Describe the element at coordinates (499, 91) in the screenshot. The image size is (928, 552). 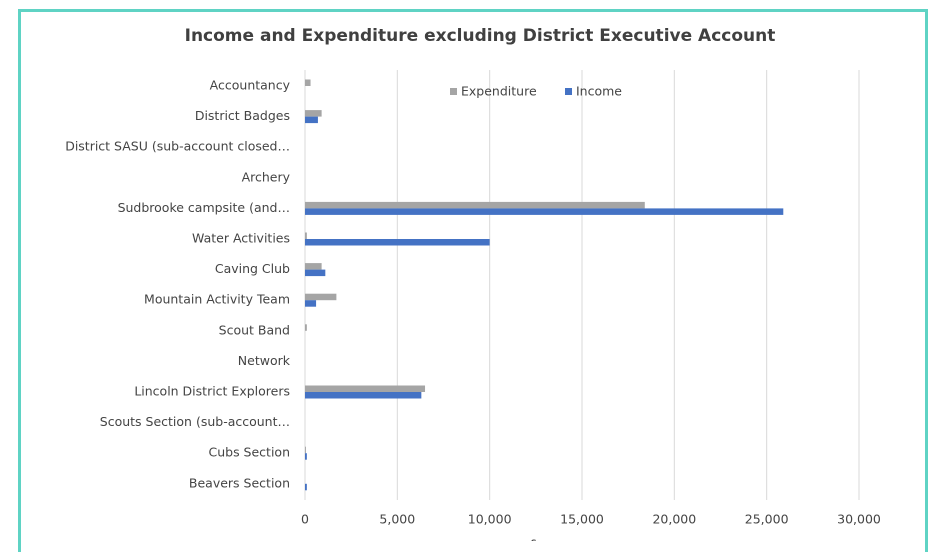
I see `legend-label: Expenditure` at that location.